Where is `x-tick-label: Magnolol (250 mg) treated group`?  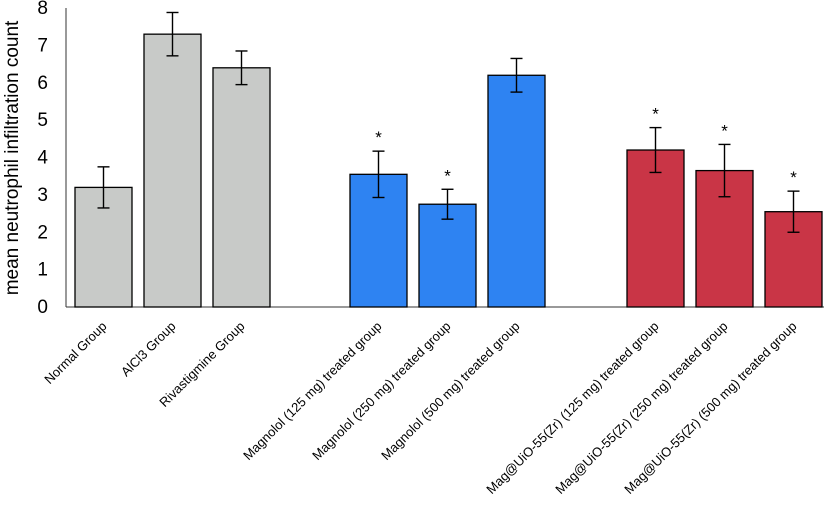
x-tick-label: Magnolol (250 mg) treated group is located at coordinates (381, 391).